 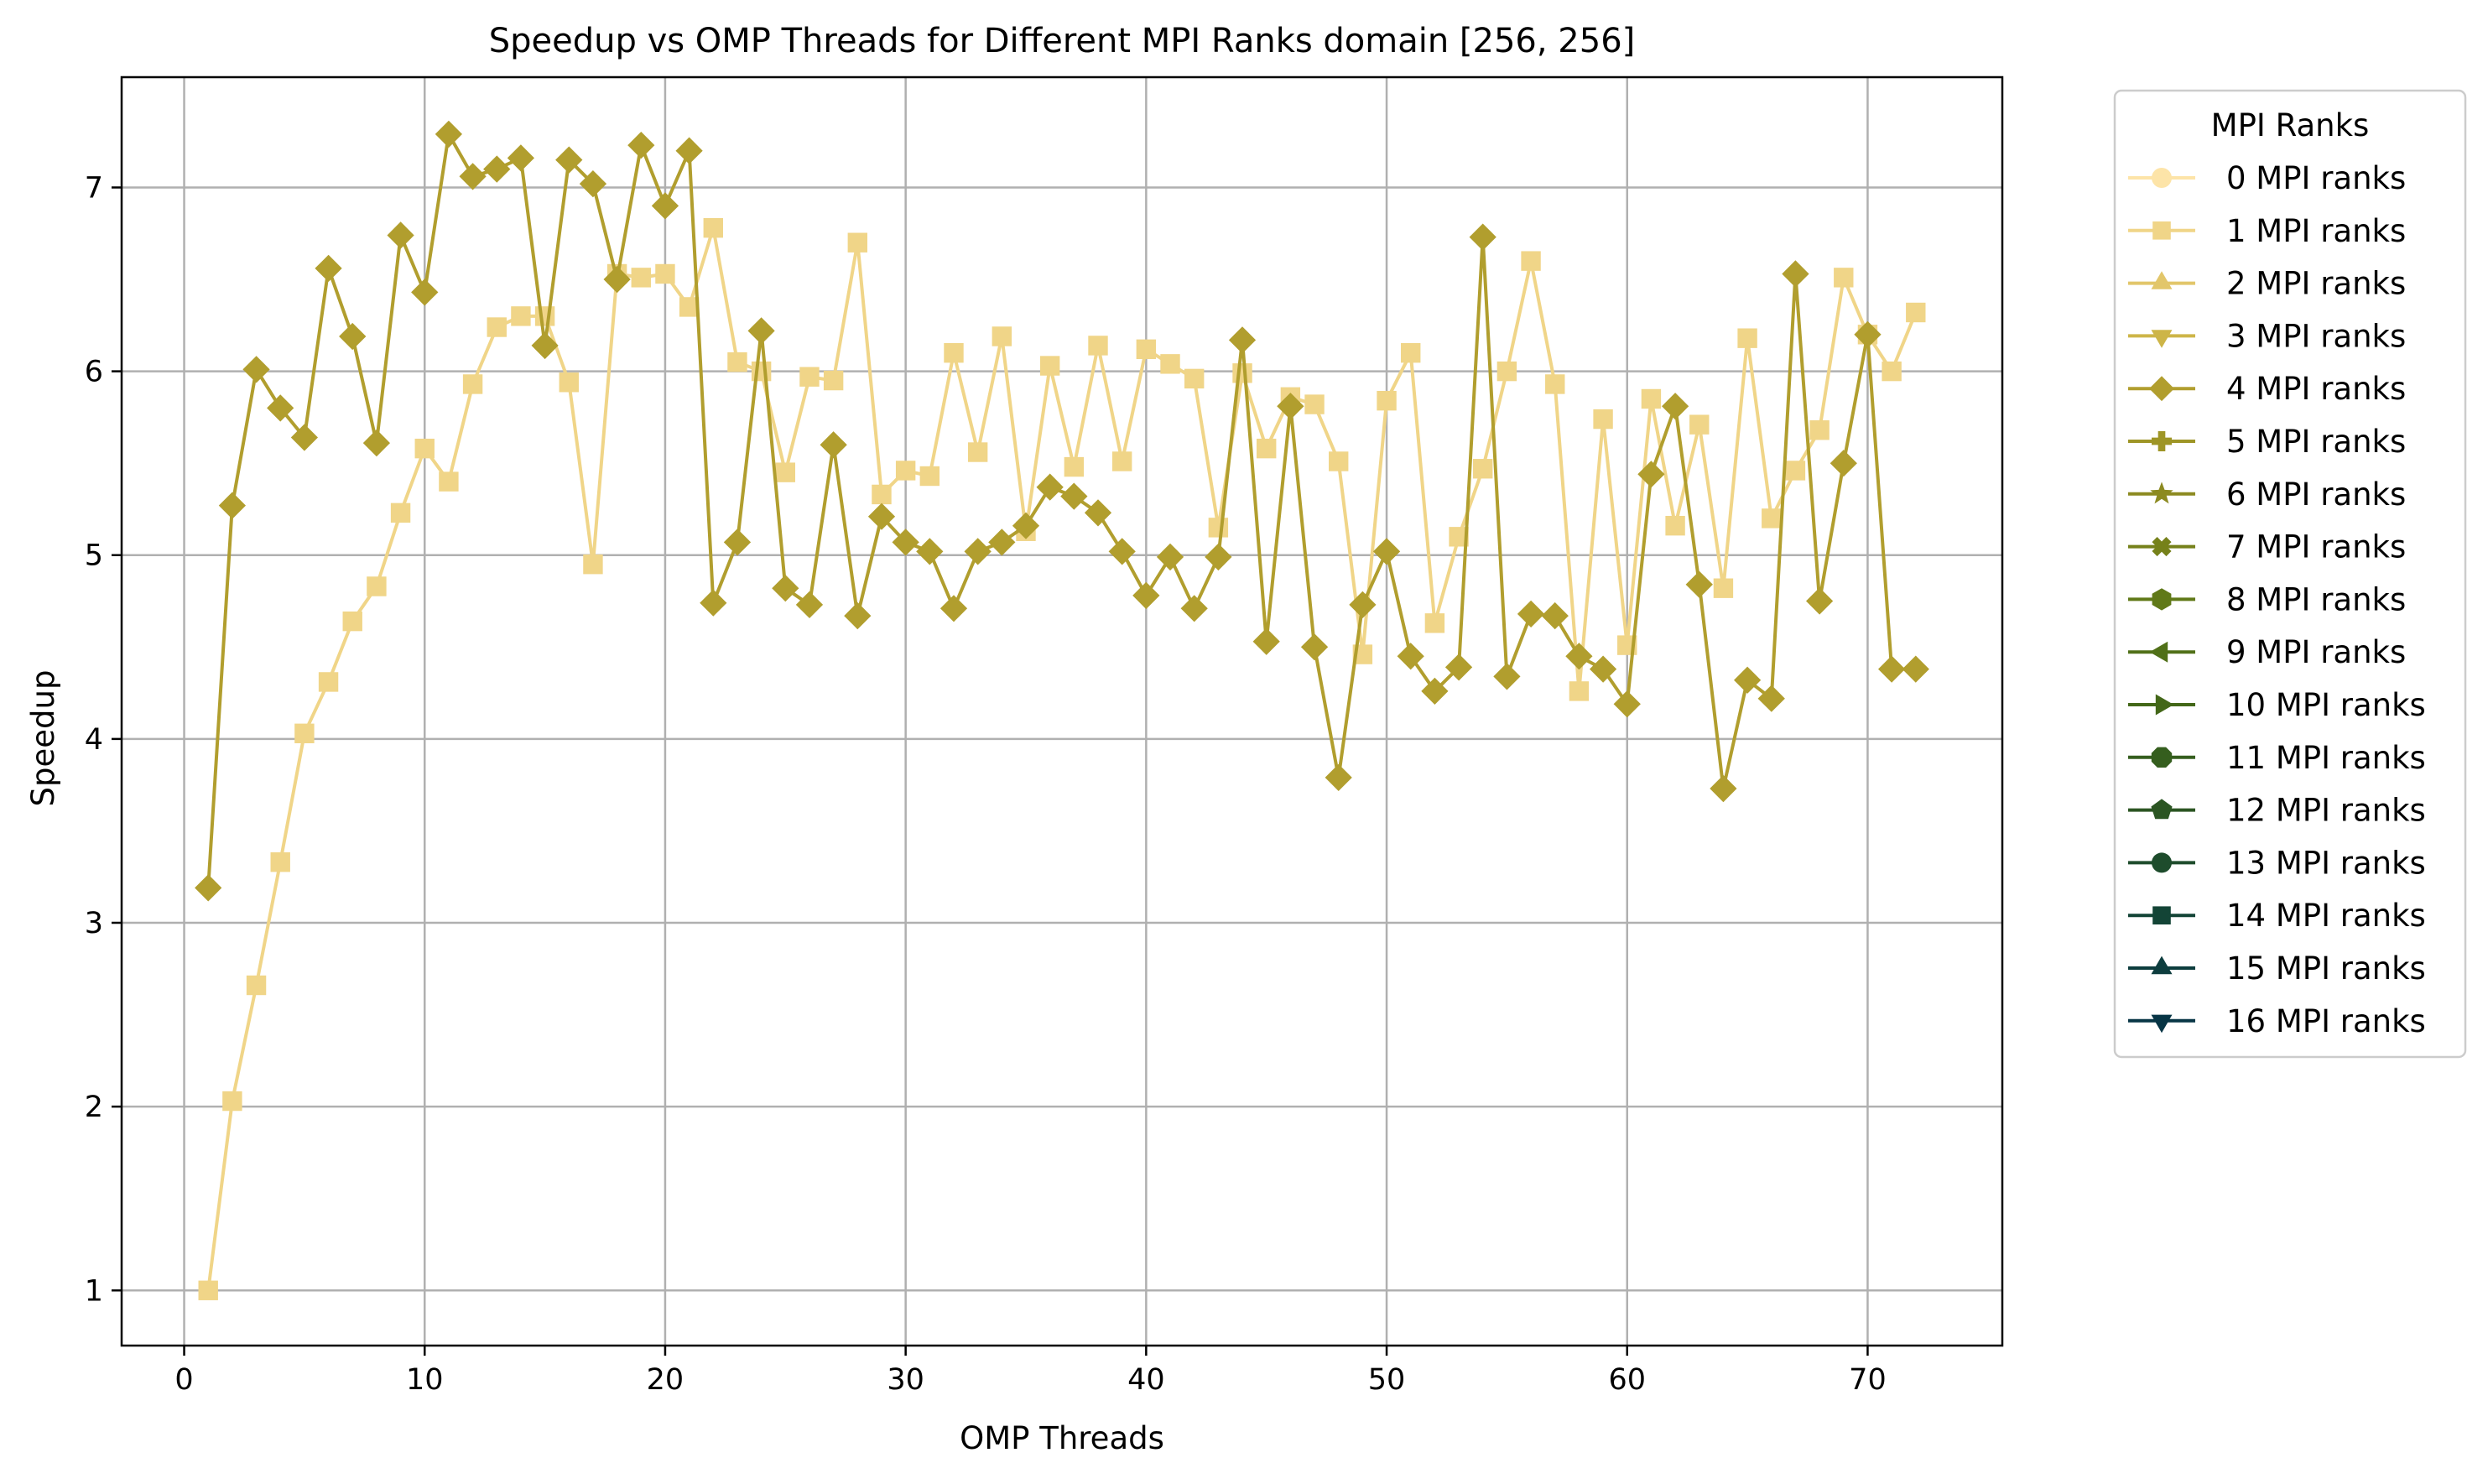 I want to click on y-tick-label: 1, so click(x=94, y=1291).